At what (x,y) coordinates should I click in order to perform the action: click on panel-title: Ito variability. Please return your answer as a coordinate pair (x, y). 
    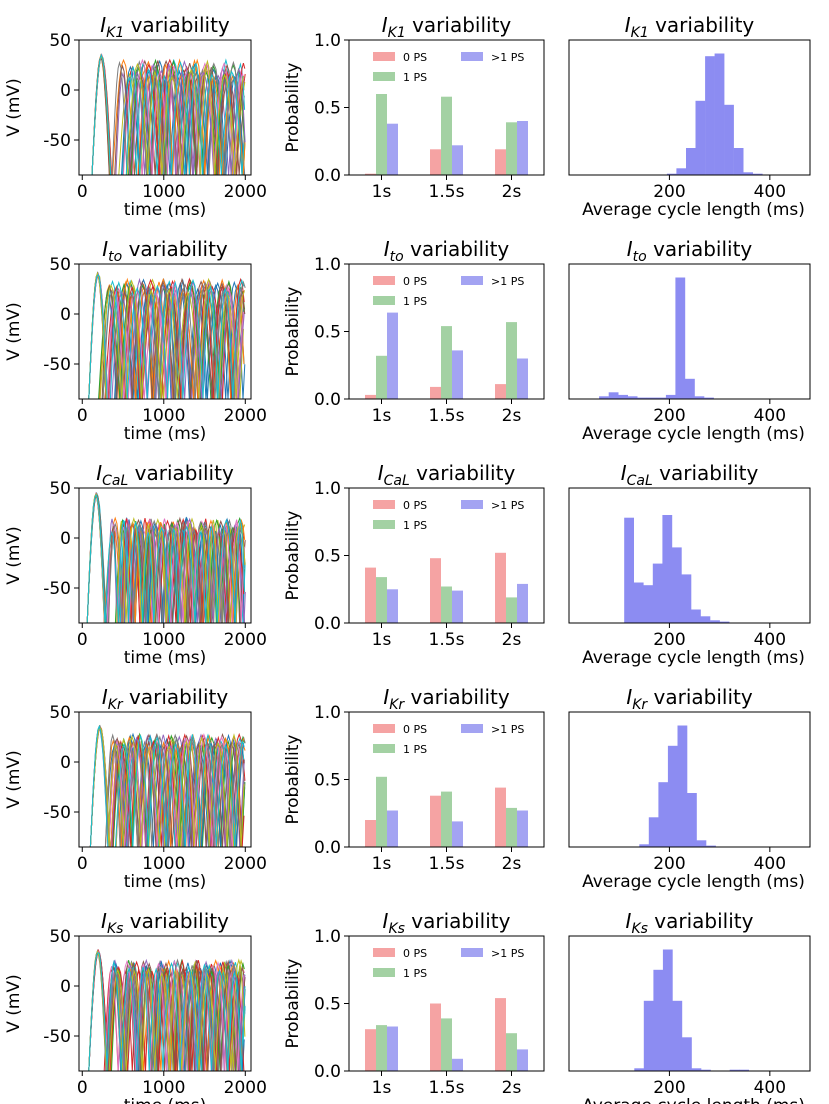
    Looking at the image, I should click on (165, 251).